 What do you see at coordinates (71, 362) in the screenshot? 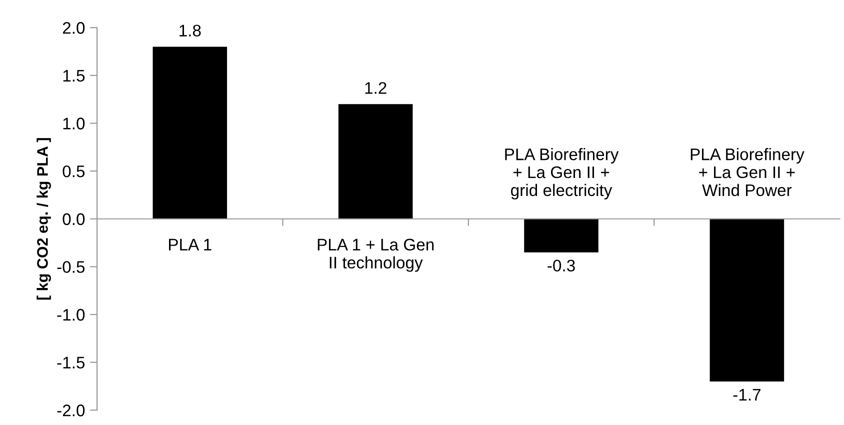
I see `y-tick-label: -1.5` at bounding box center [71, 362].